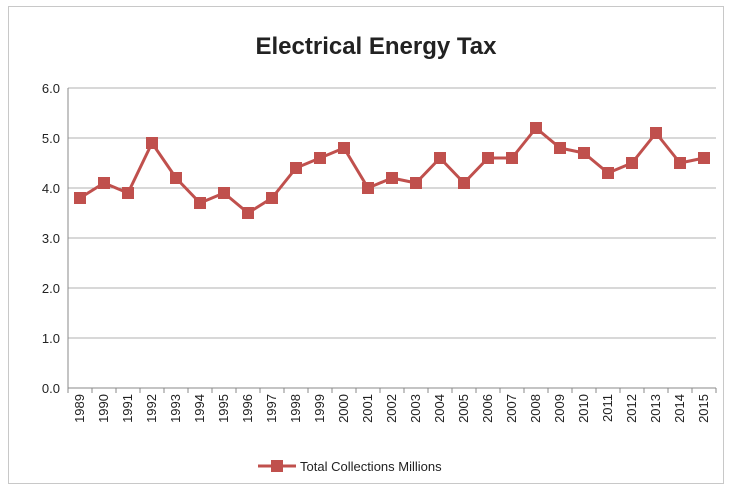 This screenshot has width=732, height=490. I want to click on y-tick-label: 4.0, so click(51, 188).